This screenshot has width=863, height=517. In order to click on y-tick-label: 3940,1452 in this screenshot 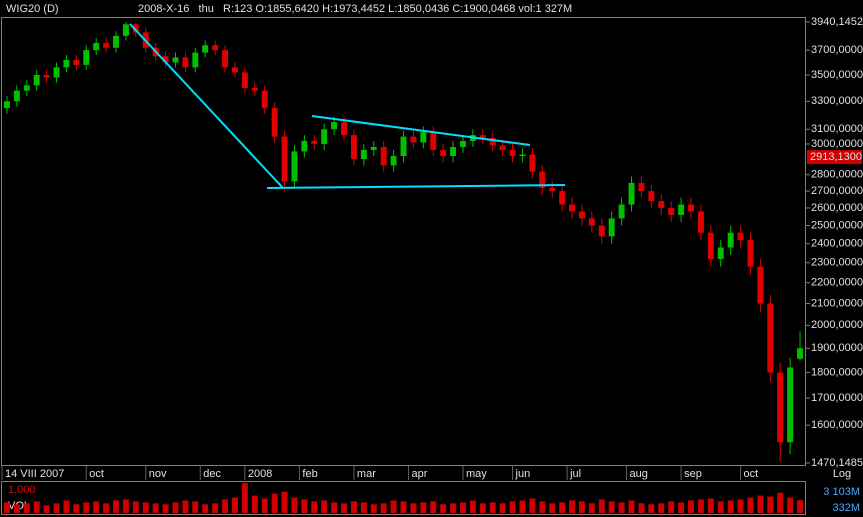, I will do `click(837, 22)`.